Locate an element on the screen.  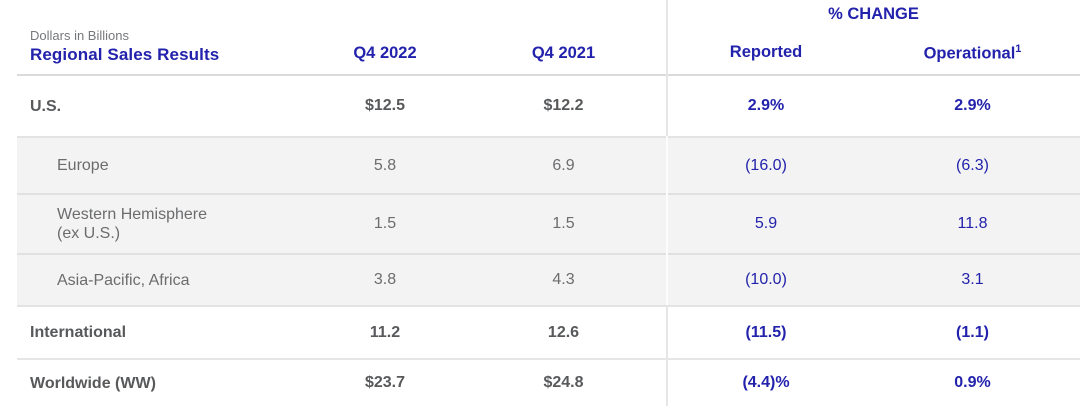
table-subtitle: Dollars in Billions is located at coordinates (79, 35).